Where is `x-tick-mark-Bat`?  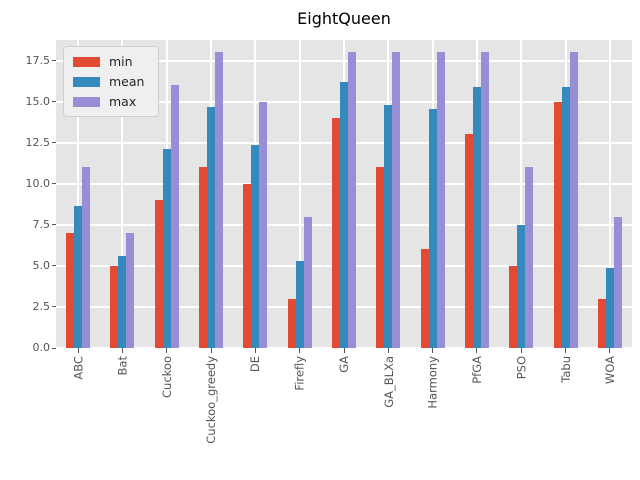
x-tick-mark-Bat is located at coordinates (122, 350).